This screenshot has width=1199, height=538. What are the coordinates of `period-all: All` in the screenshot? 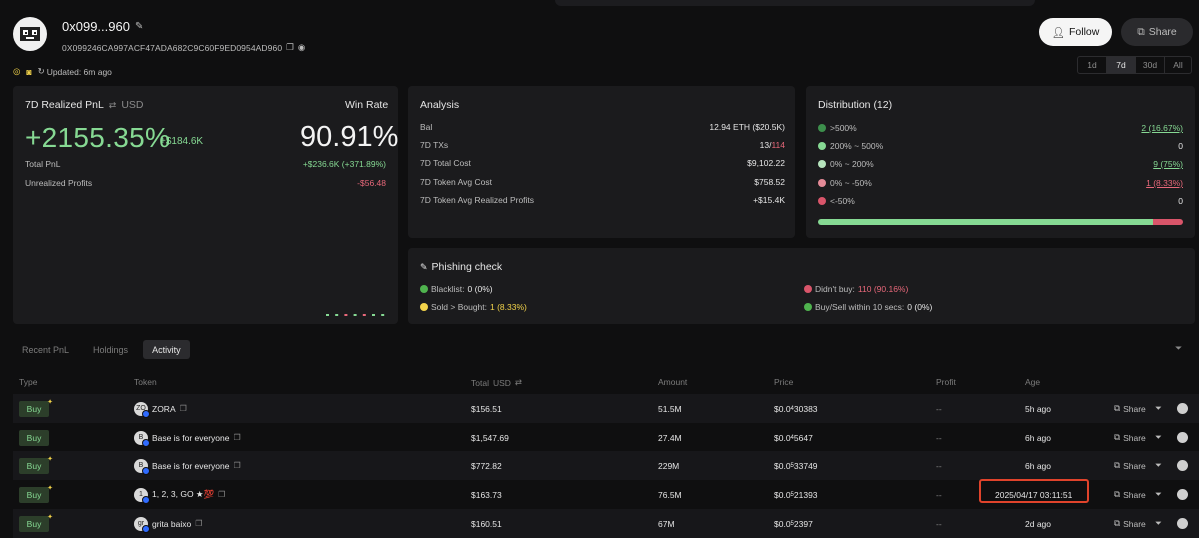 It's located at (1178, 65).